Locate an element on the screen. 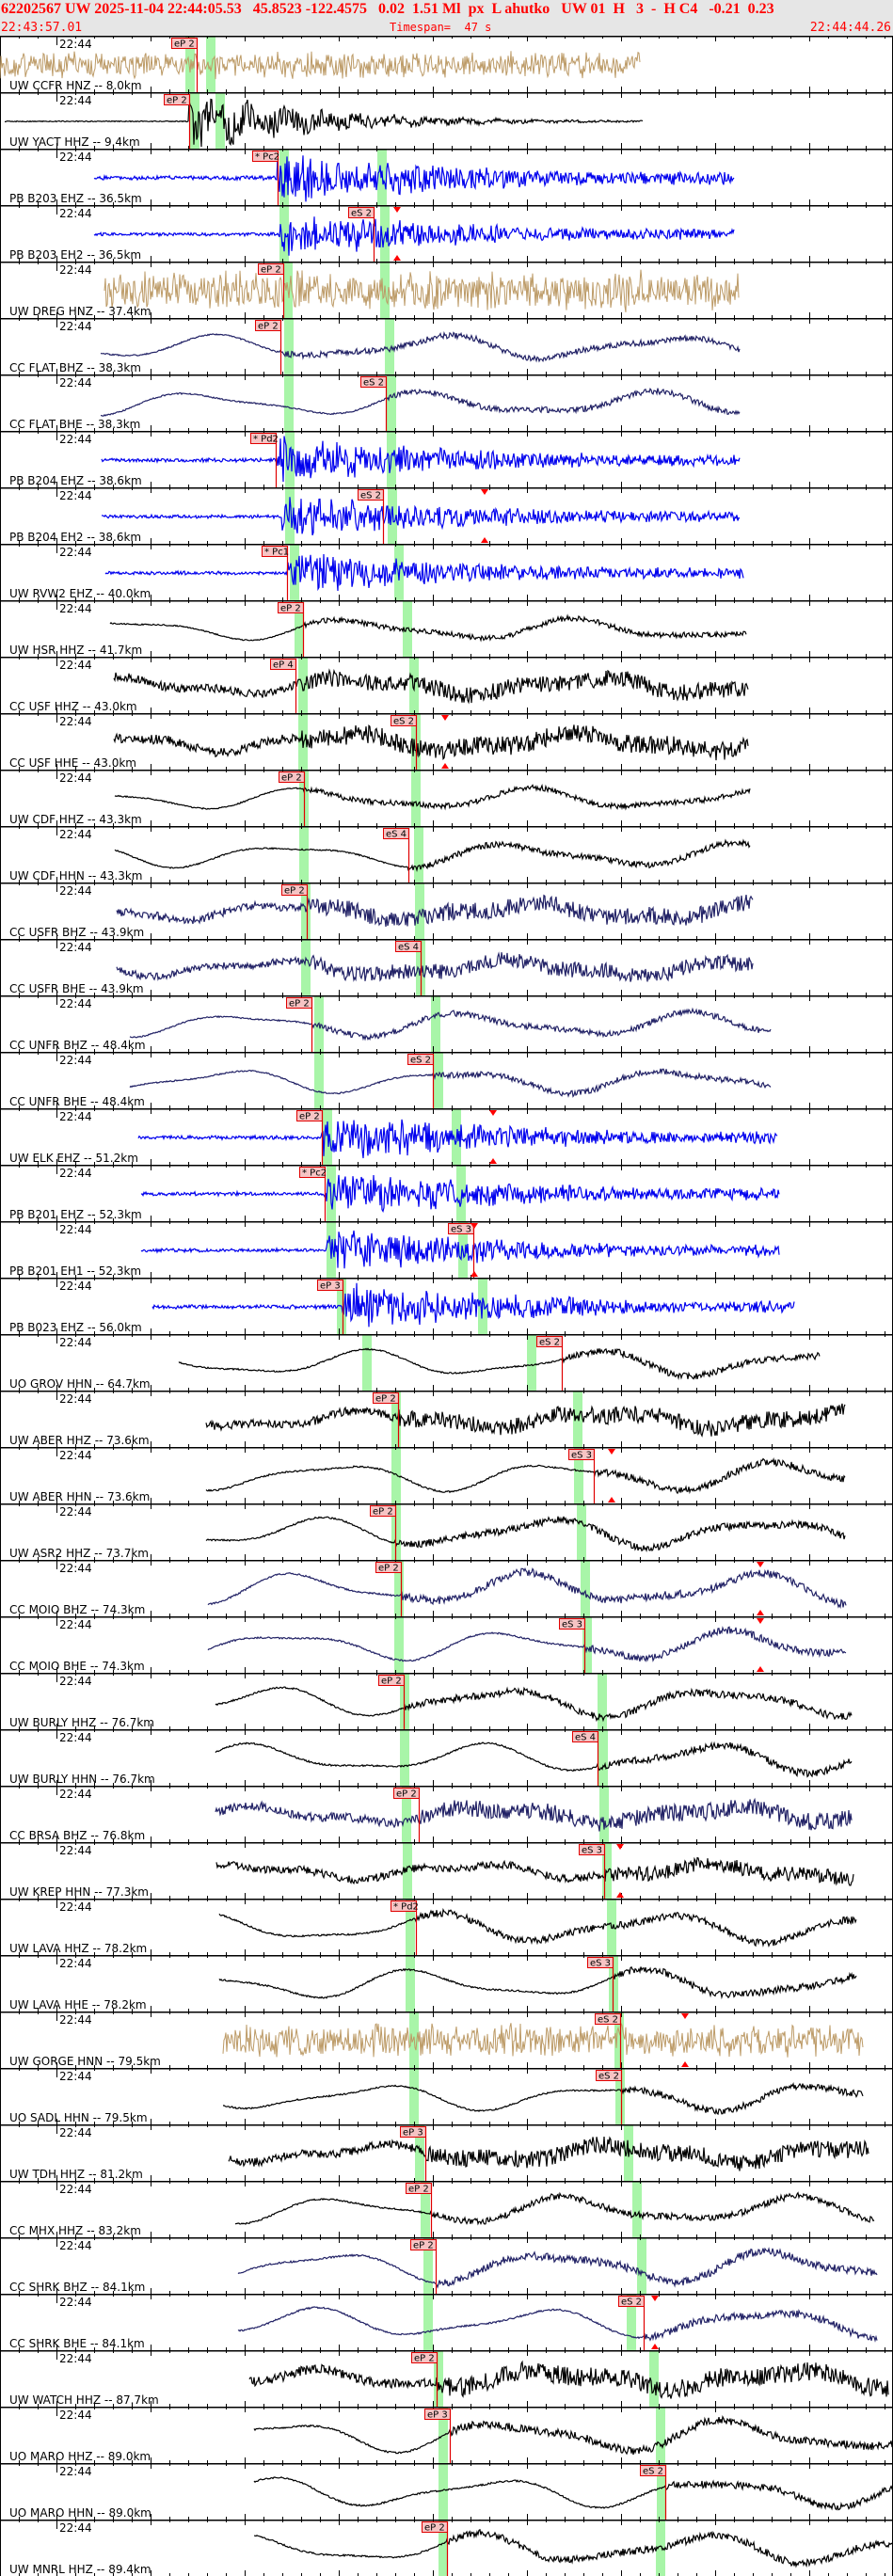 The width and height of the screenshot is (893, 2576). trace-panel: 22:44 UW ELK EHZ -- 51.2km eP 2 is located at coordinates (446, 1136).